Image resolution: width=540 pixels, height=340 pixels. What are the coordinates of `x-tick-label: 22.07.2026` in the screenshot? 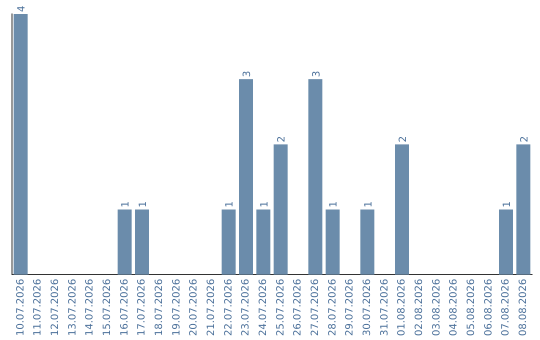 It's located at (228, 307).